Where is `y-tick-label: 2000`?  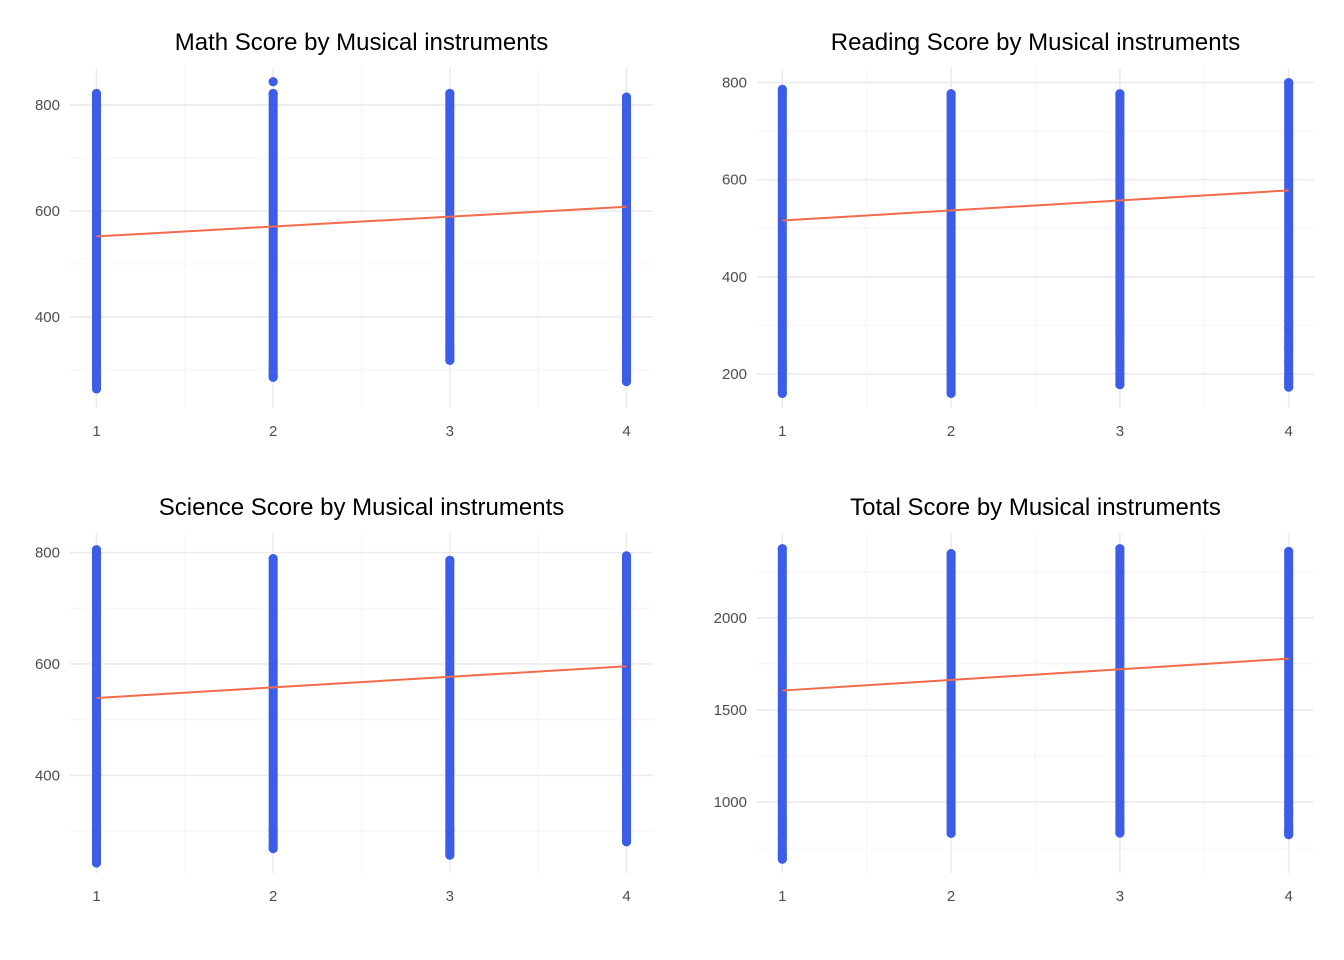 y-tick-label: 2000 is located at coordinates (730, 618).